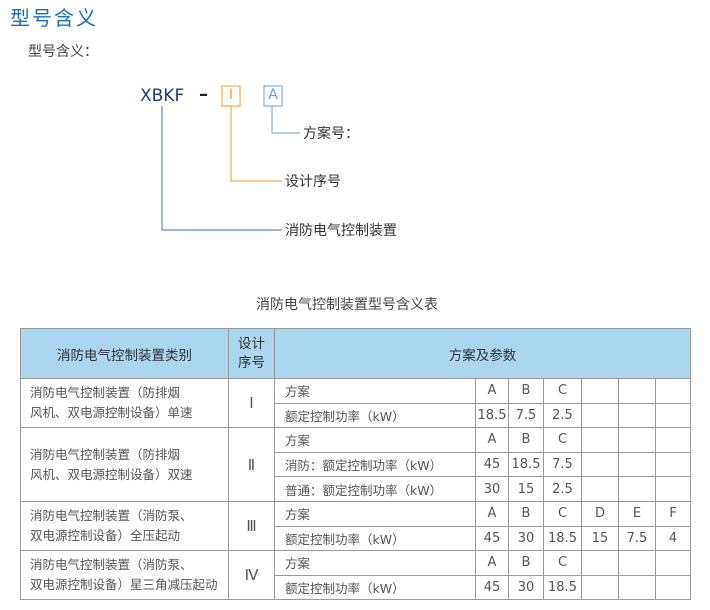  What do you see at coordinates (256, 144) in the screenshot?
I see `serial-connector` at bounding box center [256, 144].